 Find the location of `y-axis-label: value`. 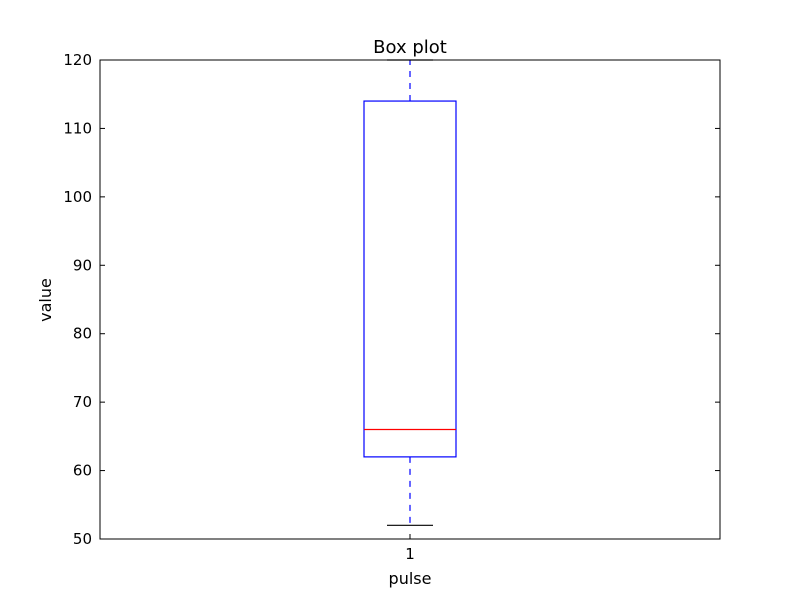

y-axis-label: value is located at coordinates (45, 300).